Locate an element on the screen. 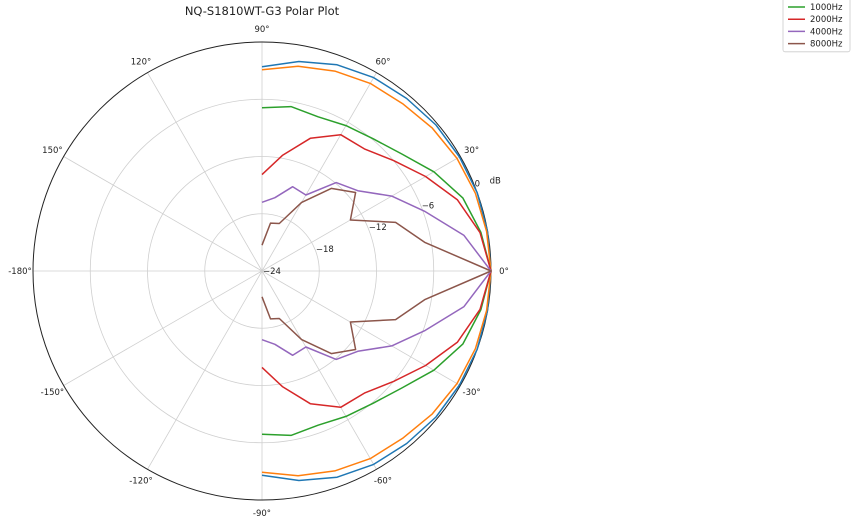 Image resolution: width=858 pixels, height=518 pixels. angle-tick-label: -180° is located at coordinates (20, 272).